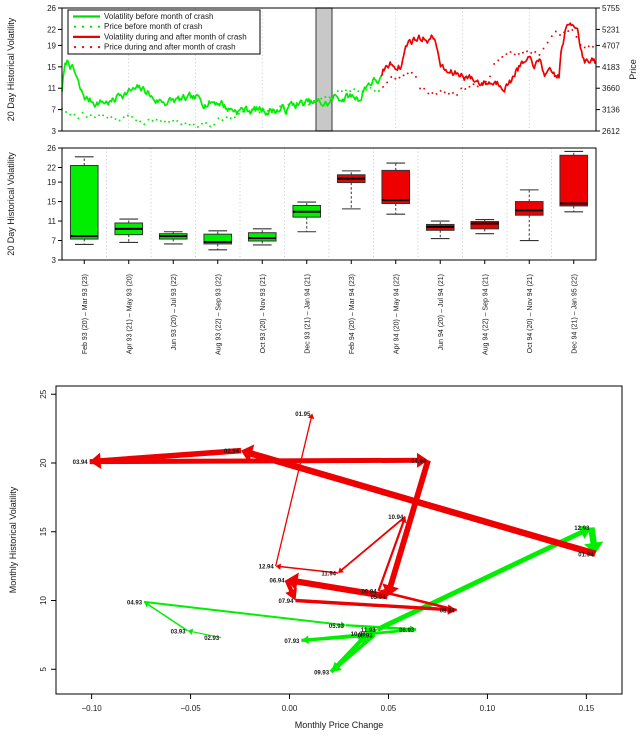  Describe the element at coordinates (611, 29) in the screenshot. I see `svg-text: 5231` at that location.